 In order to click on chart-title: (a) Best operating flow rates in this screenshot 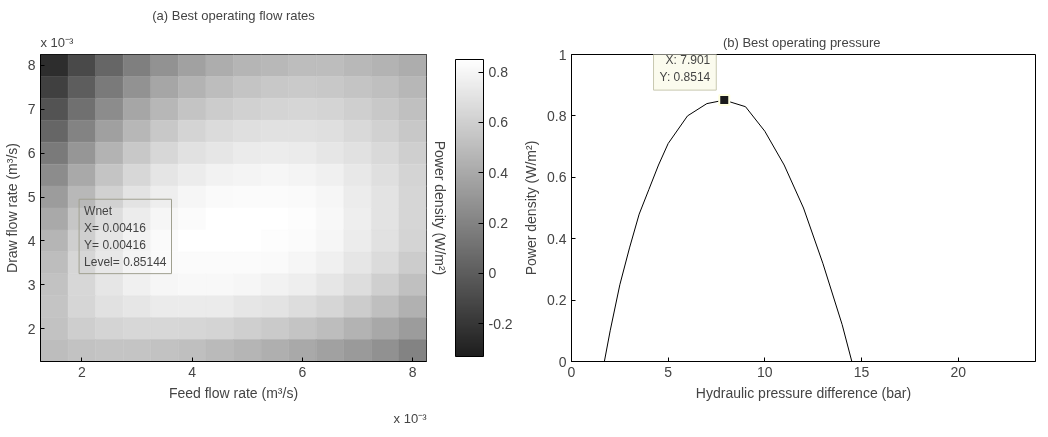, I will do `click(234, 15)`.